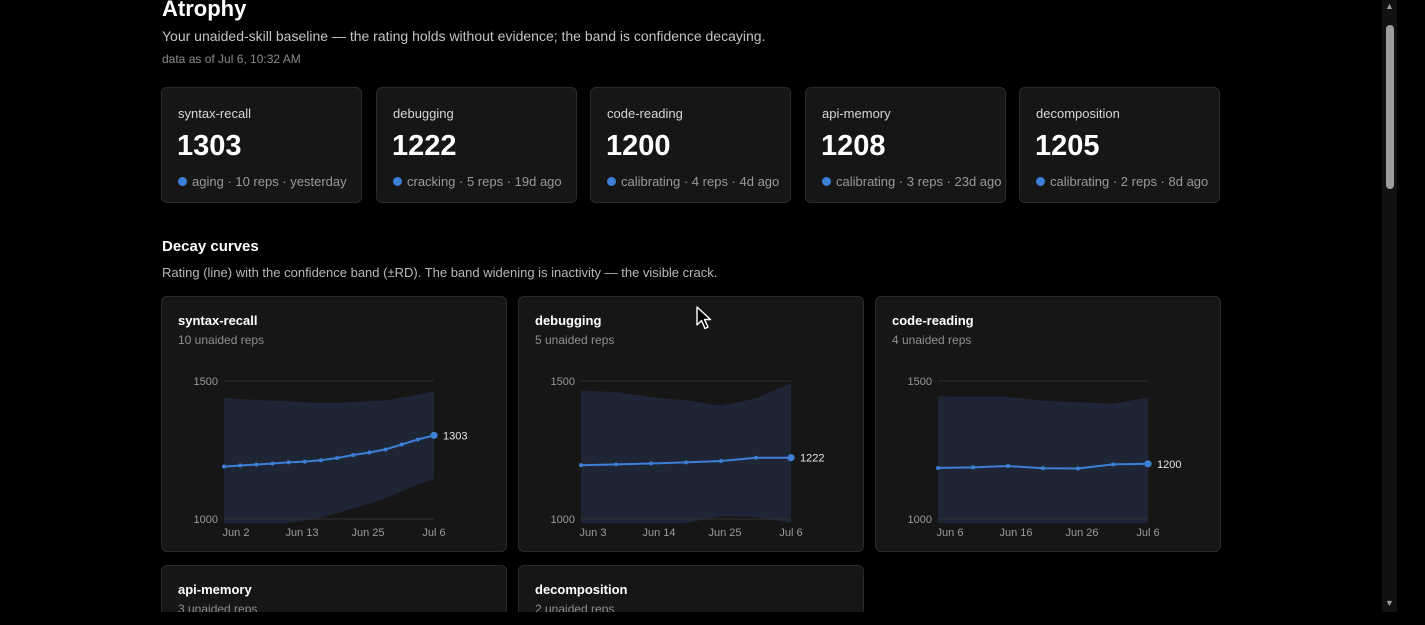  What do you see at coordinates (1015, 533) in the screenshot?
I see `x-tick-label: Jun 16` at bounding box center [1015, 533].